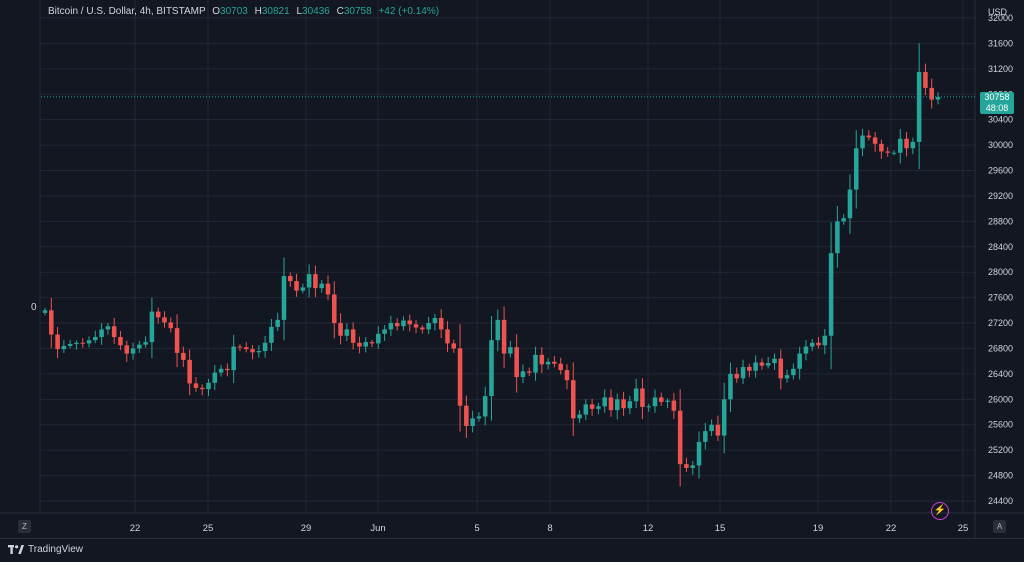 This screenshot has height=562, width=1024. What do you see at coordinates (997, 108) in the screenshot?
I see `bar-countdown: 48:08` at bounding box center [997, 108].